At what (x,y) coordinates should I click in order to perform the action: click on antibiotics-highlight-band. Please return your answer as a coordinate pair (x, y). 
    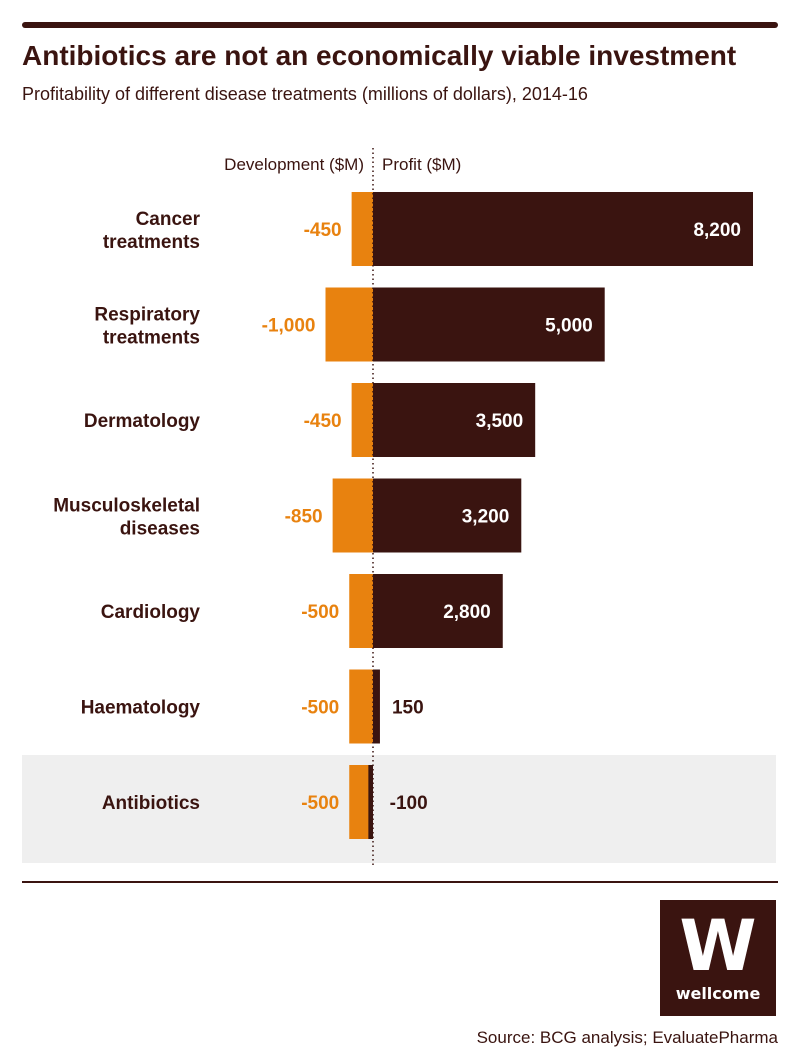
    Looking at the image, I should click on (399, 809).